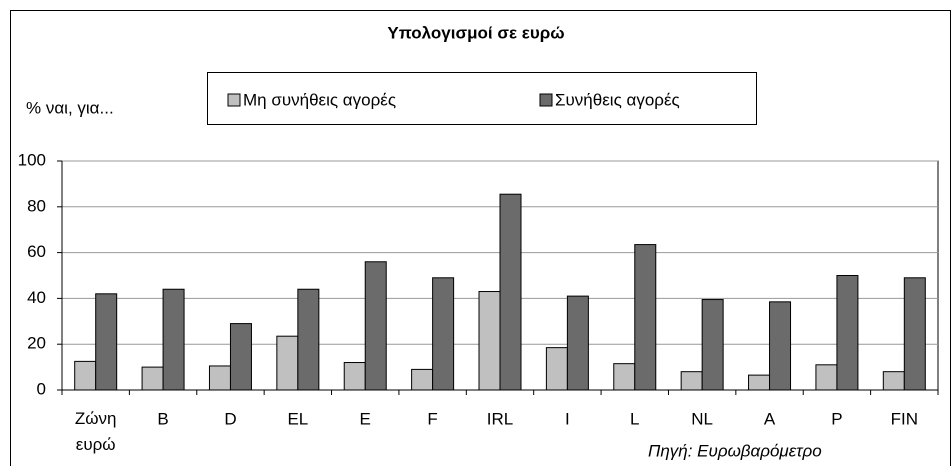 Image resolution: width=952 pixels, height=466 pixels. What do you see at coordinates (36, 205) in the screenshot?
I see `y-tick-label: 80` at bounding box center [36, 205].